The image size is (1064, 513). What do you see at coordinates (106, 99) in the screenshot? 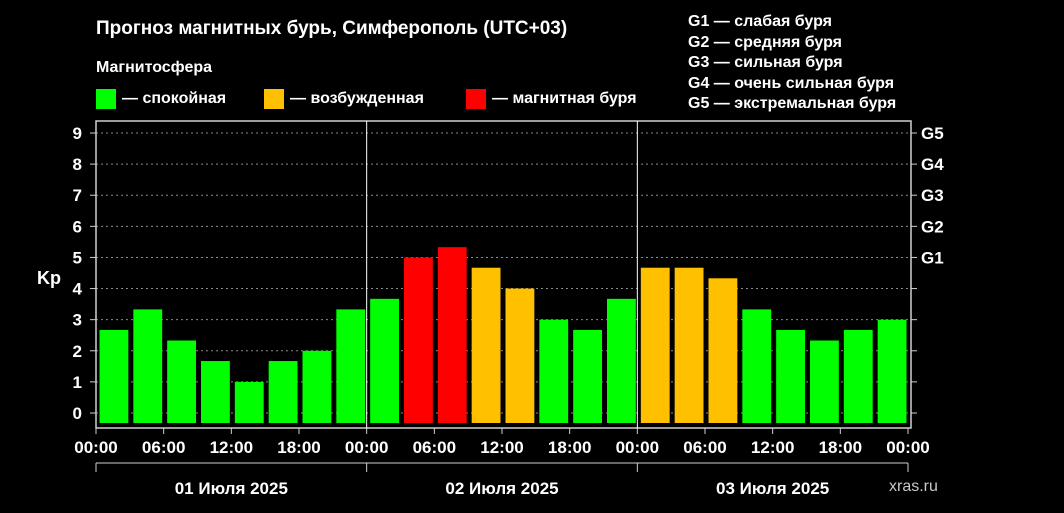
I see `legend-swatch-quiet` at bounding box center [106, 99].